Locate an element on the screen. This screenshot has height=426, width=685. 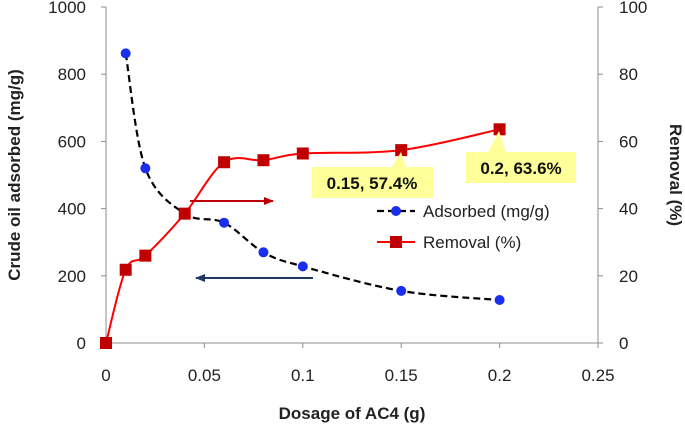
y2-tick-label: 40 is located at coordinates (628, 209).